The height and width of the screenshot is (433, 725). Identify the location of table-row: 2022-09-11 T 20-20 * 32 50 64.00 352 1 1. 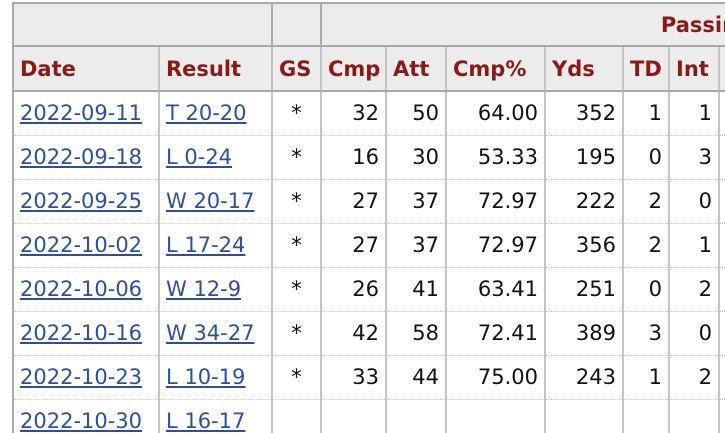
(368, 113).